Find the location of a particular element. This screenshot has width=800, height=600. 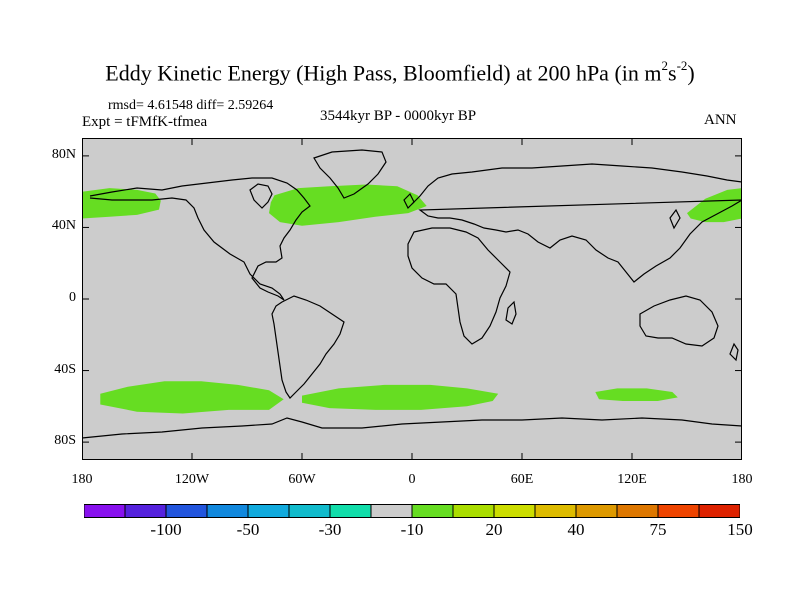

colorbar-label: 20 is located at coordinates (494, 529).